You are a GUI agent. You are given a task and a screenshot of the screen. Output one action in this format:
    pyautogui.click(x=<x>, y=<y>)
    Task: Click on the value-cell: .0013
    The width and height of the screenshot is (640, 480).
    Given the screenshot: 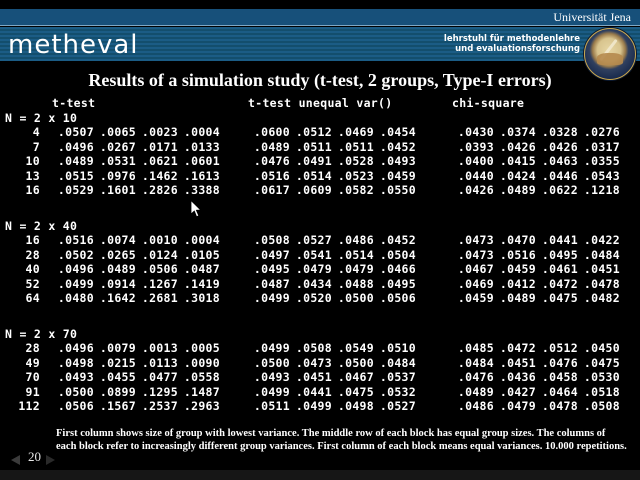 What is the action you would take?
    pyautogui.click(x=159, y=348)
    